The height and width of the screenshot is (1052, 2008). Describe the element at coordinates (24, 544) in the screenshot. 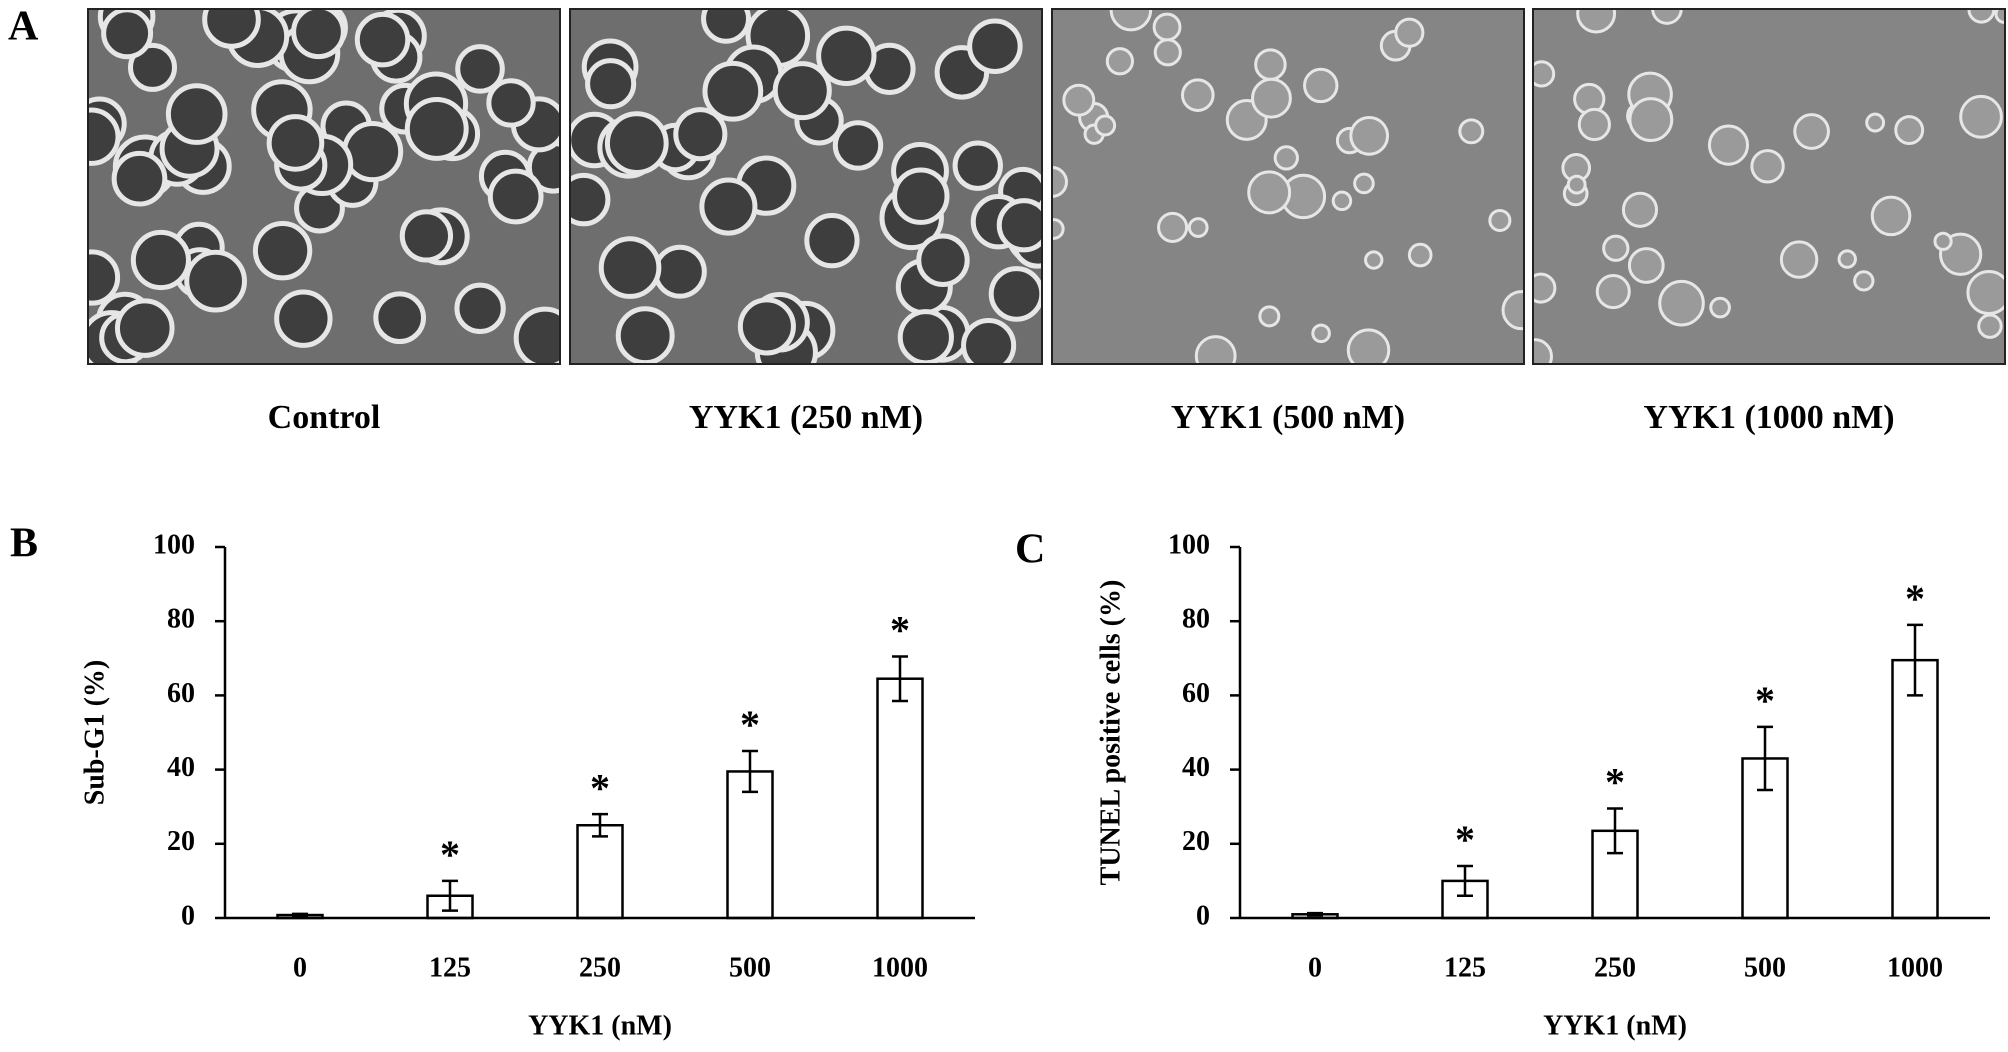

I see `panel-label: B` at that location.